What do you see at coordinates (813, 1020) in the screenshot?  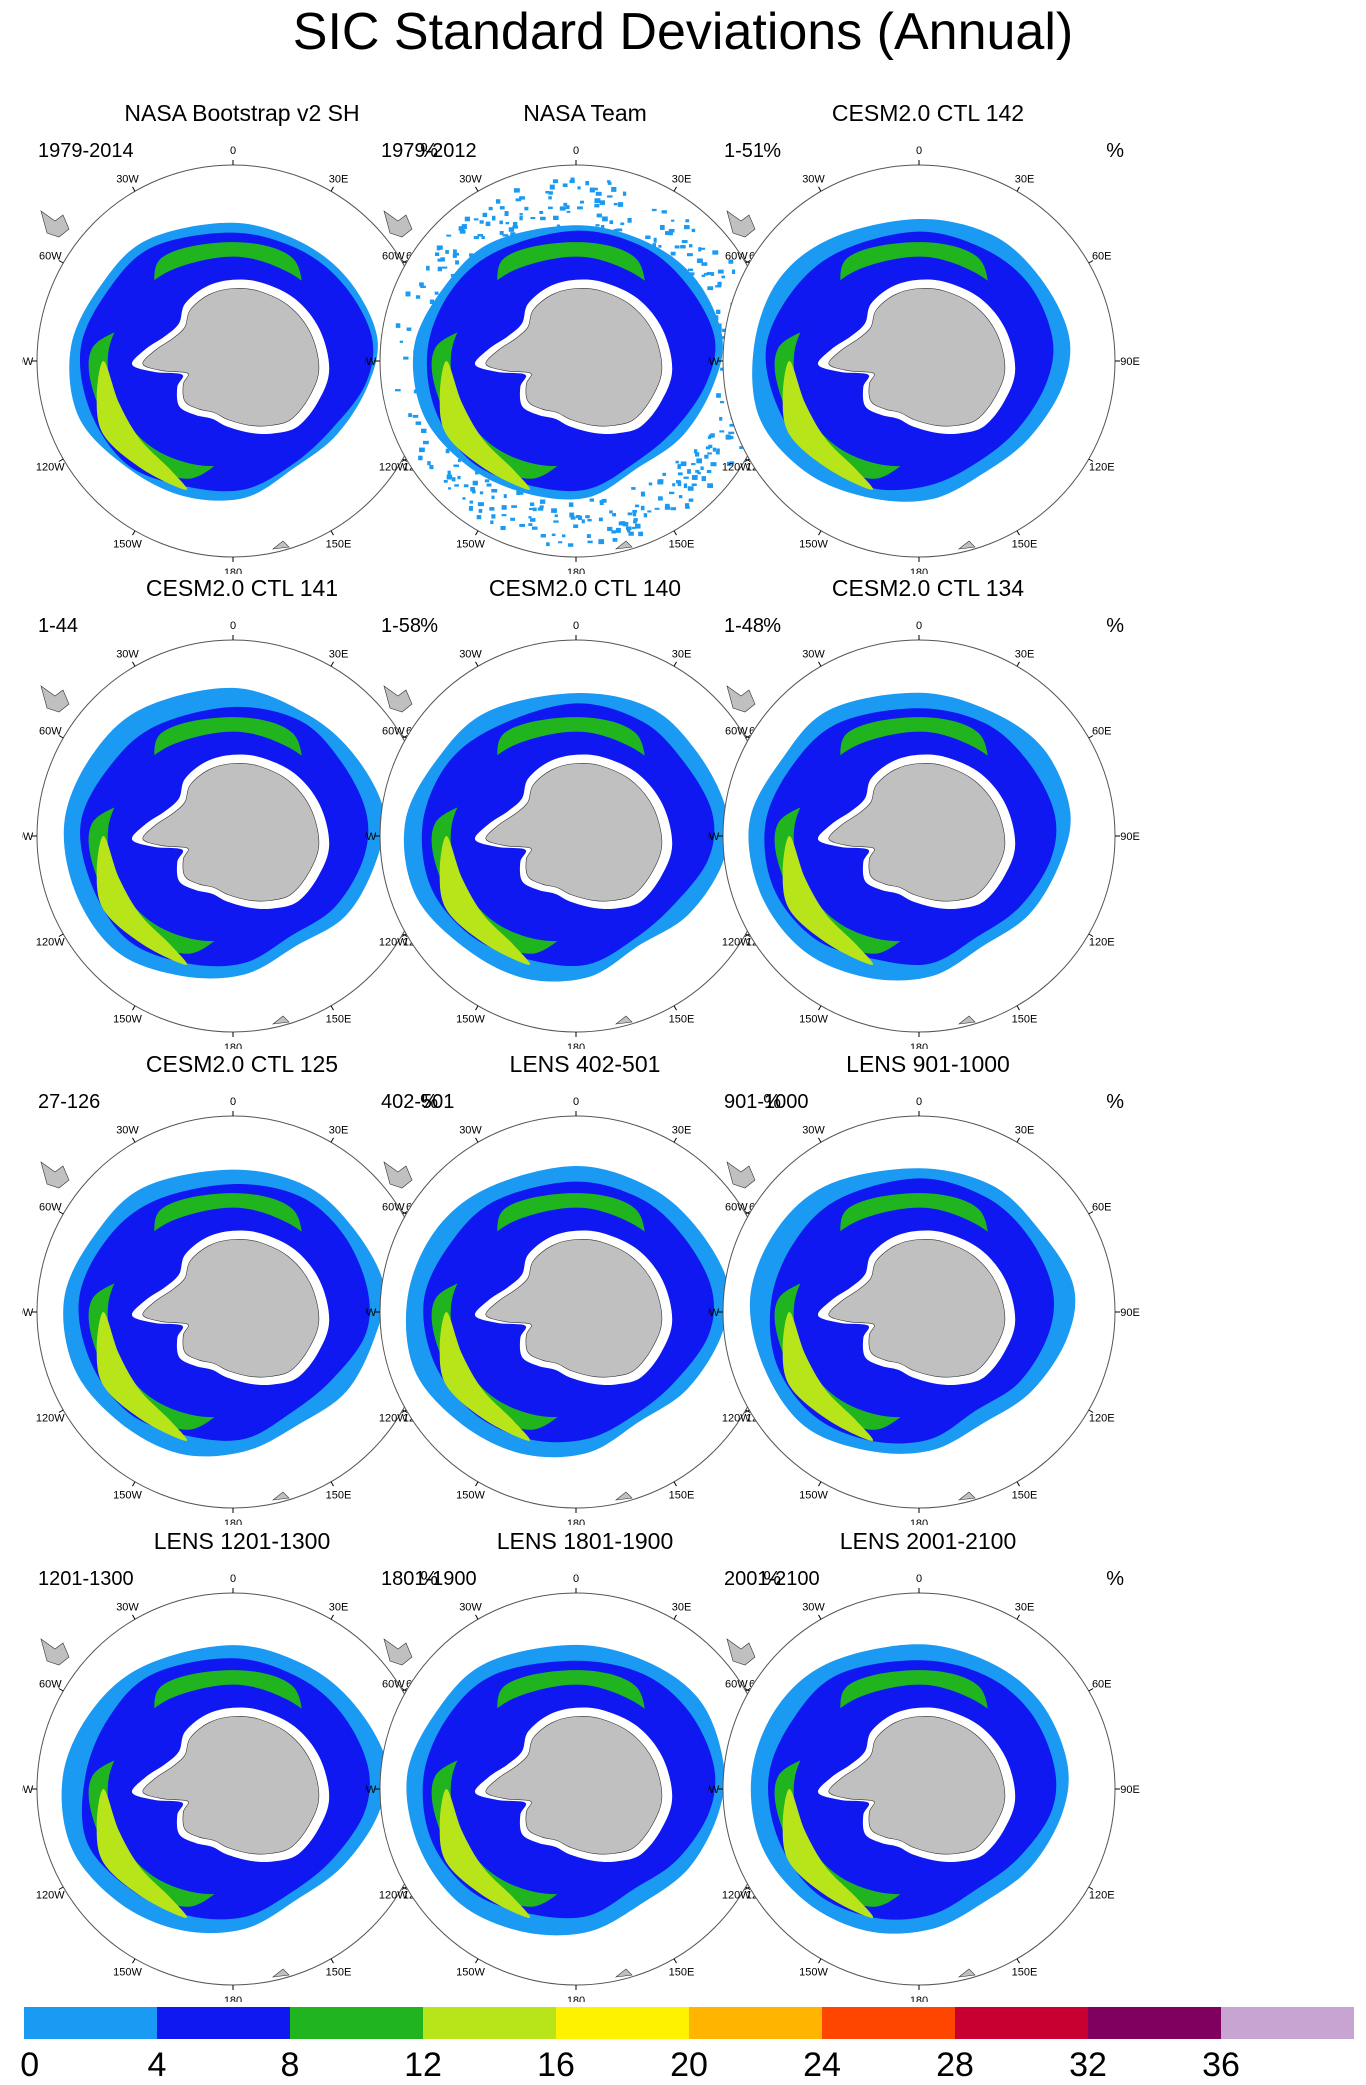 I see `lon-label: 150W` at bounding box center [813, 1020].